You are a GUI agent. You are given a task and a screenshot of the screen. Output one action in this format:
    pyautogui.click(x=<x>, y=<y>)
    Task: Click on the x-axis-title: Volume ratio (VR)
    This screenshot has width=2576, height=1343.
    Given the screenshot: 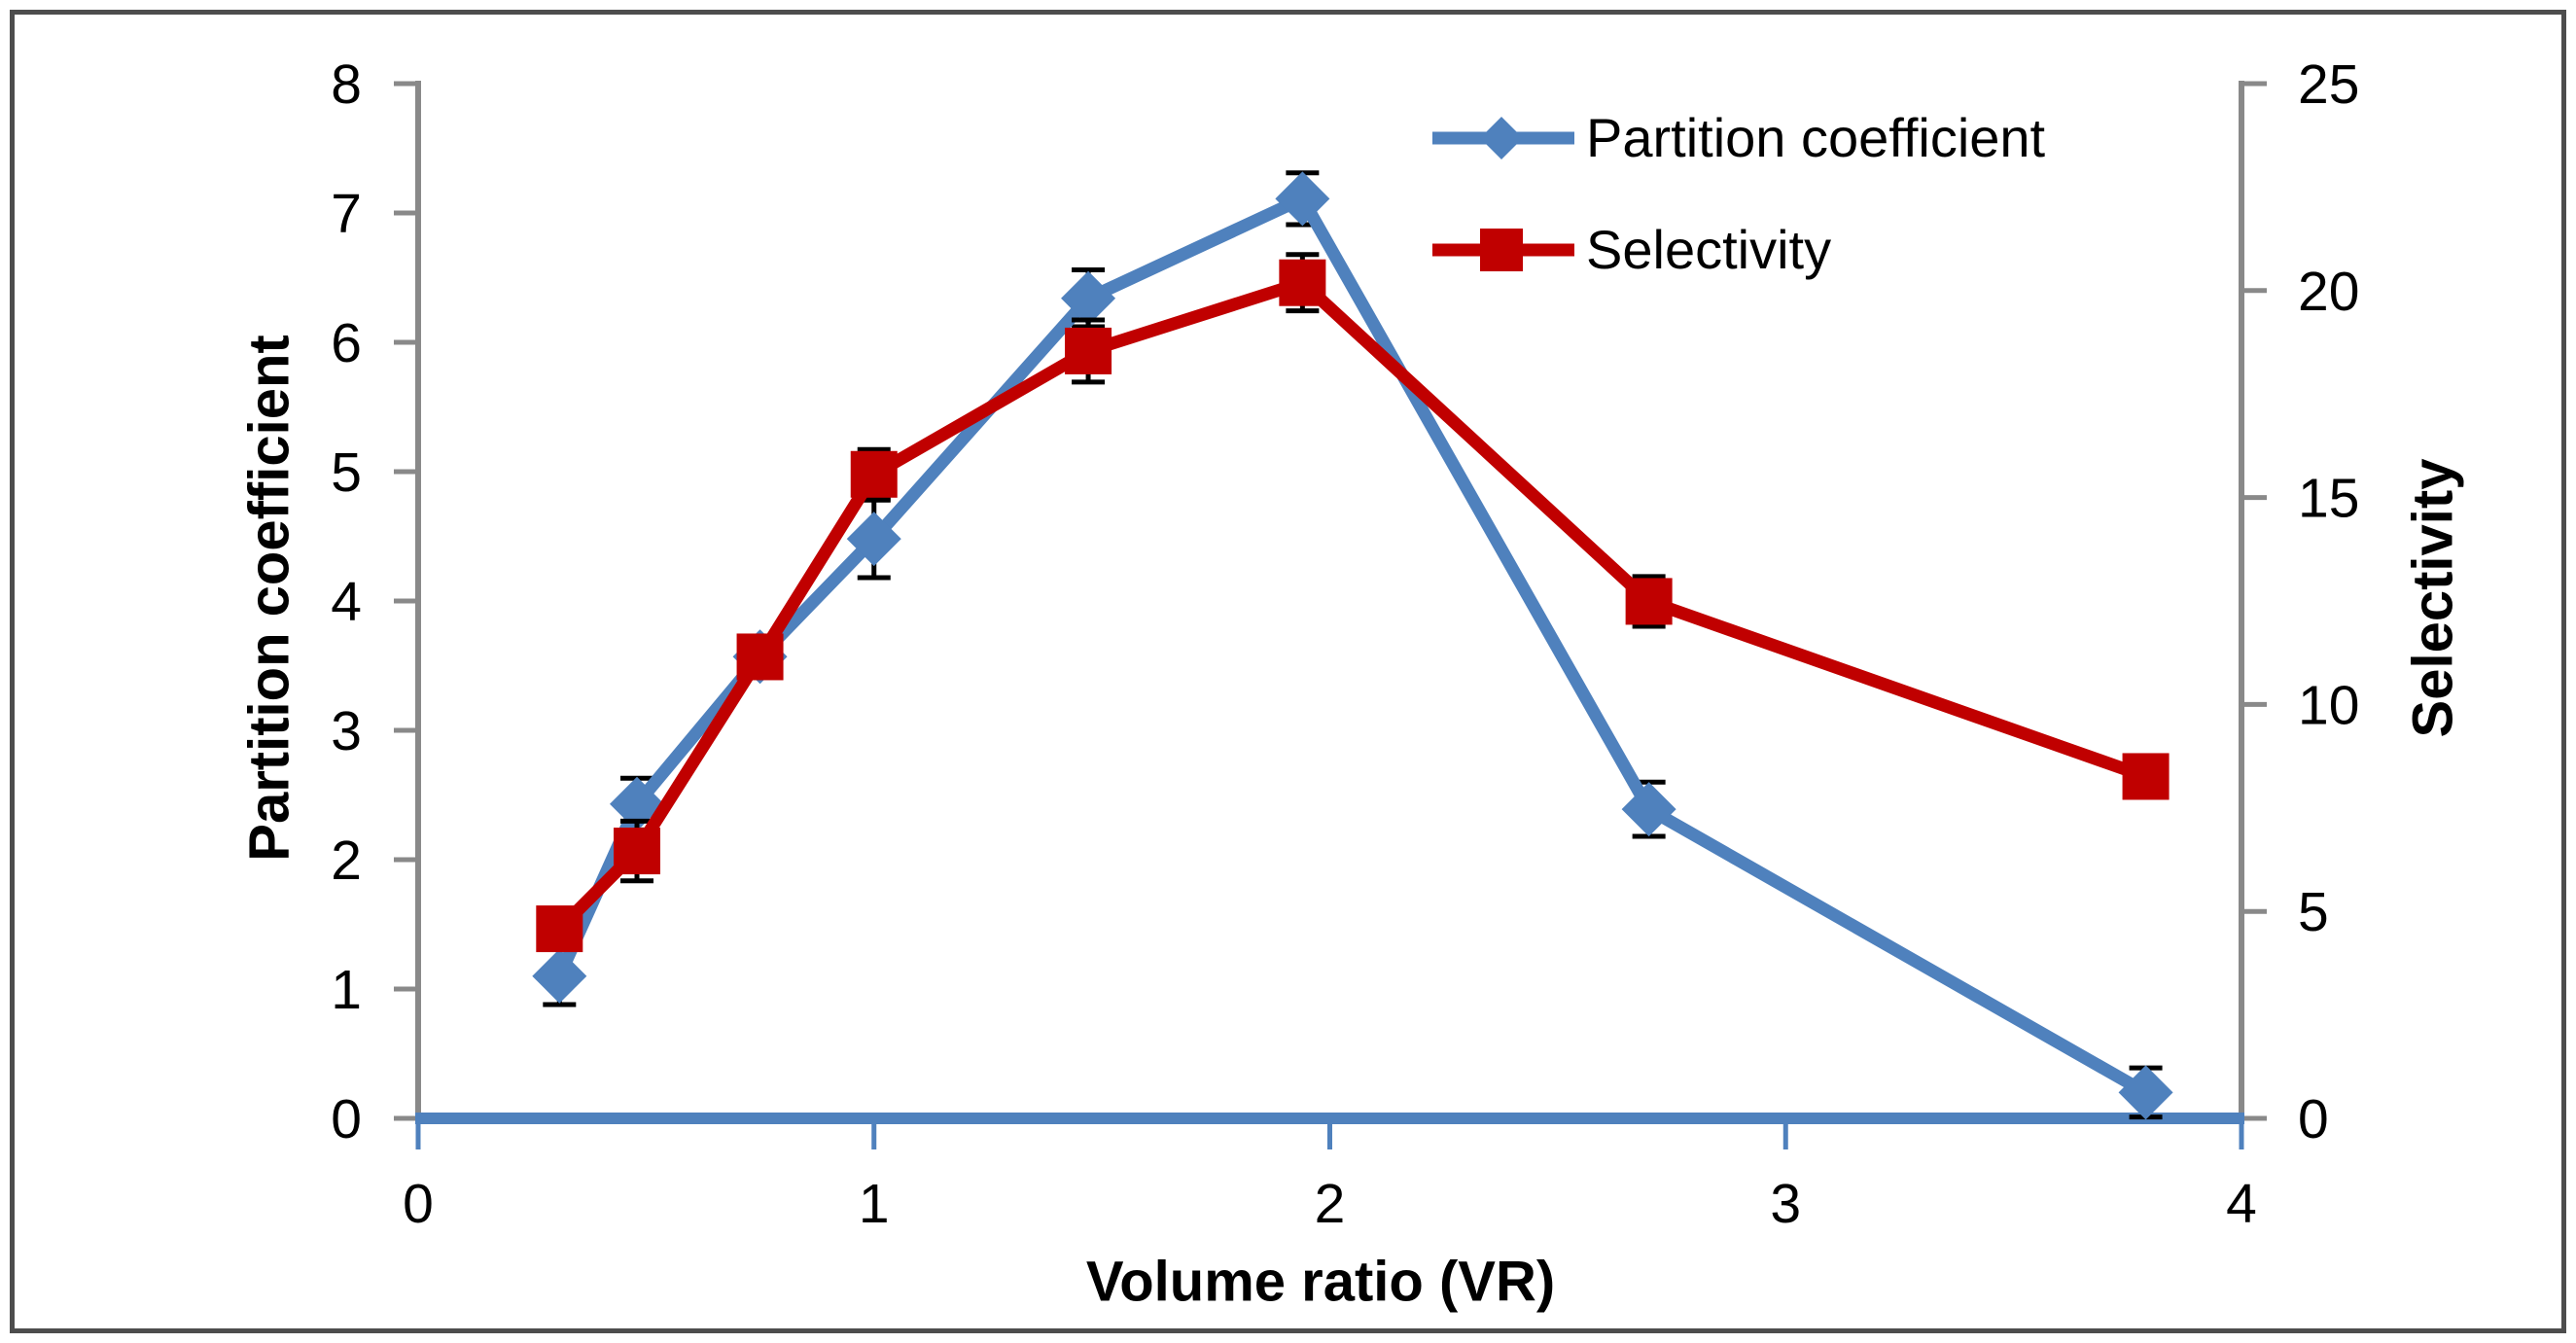 What is the action you would take?
    pyautogui.click(x=1320, y=1282)
    